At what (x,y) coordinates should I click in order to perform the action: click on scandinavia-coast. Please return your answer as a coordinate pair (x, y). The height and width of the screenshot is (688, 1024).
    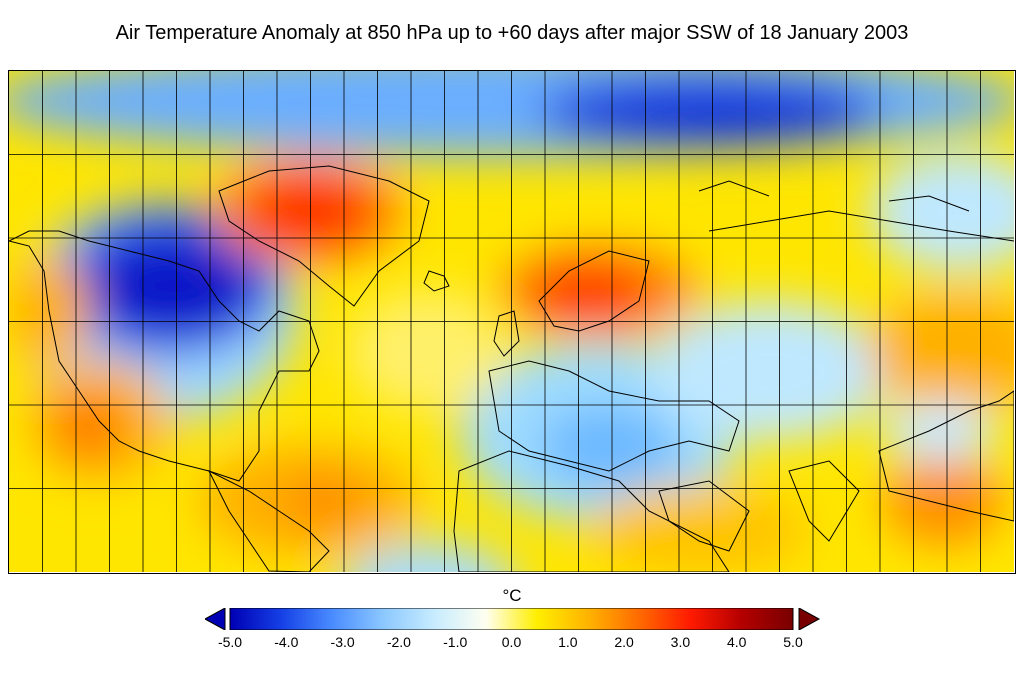
    Looking at the image, I should click on (594, 291).